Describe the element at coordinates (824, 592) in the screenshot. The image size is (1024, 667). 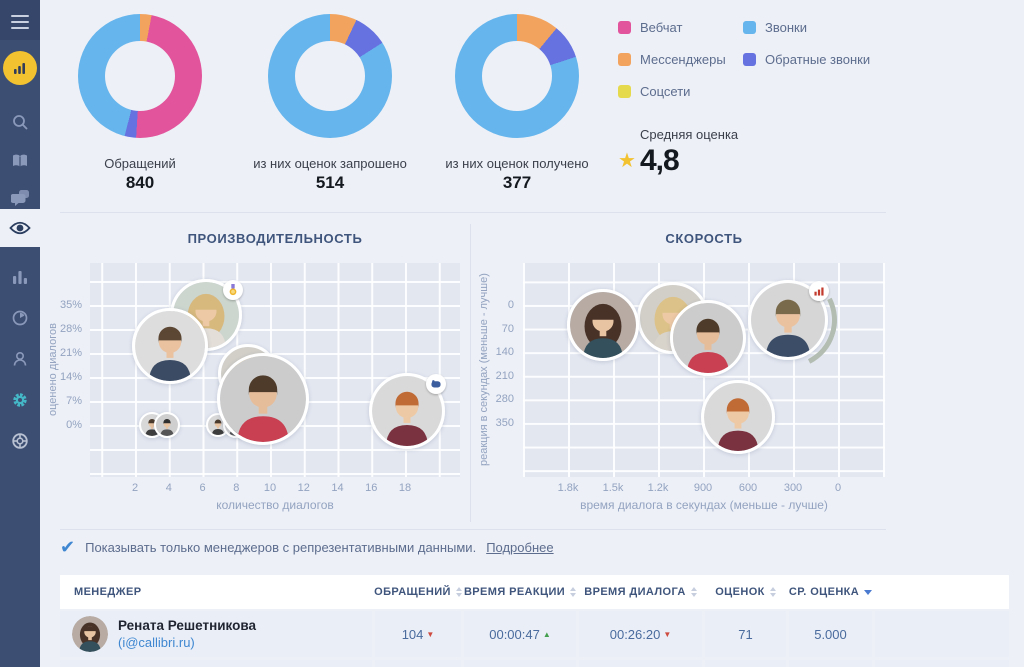
I see `column-label: СР. ОЦЕНКА` at that location.